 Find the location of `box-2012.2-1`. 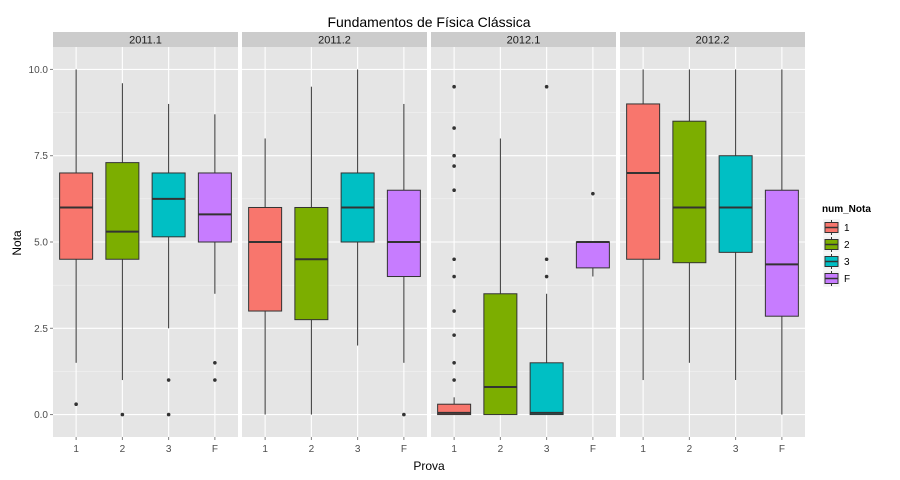

box-2012.2-1 is located at coordinates (643, 225).